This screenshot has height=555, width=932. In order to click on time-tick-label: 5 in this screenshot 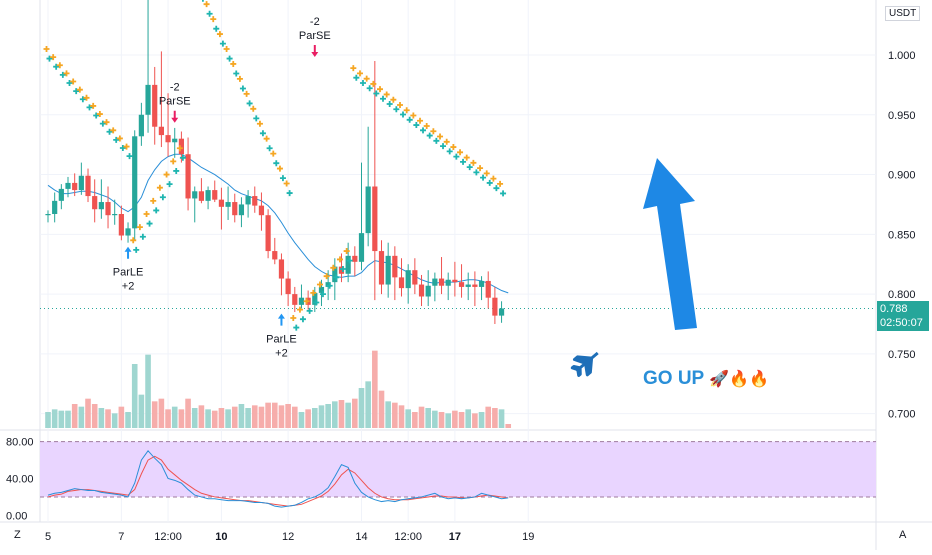, I will do `click(48, 537)`.